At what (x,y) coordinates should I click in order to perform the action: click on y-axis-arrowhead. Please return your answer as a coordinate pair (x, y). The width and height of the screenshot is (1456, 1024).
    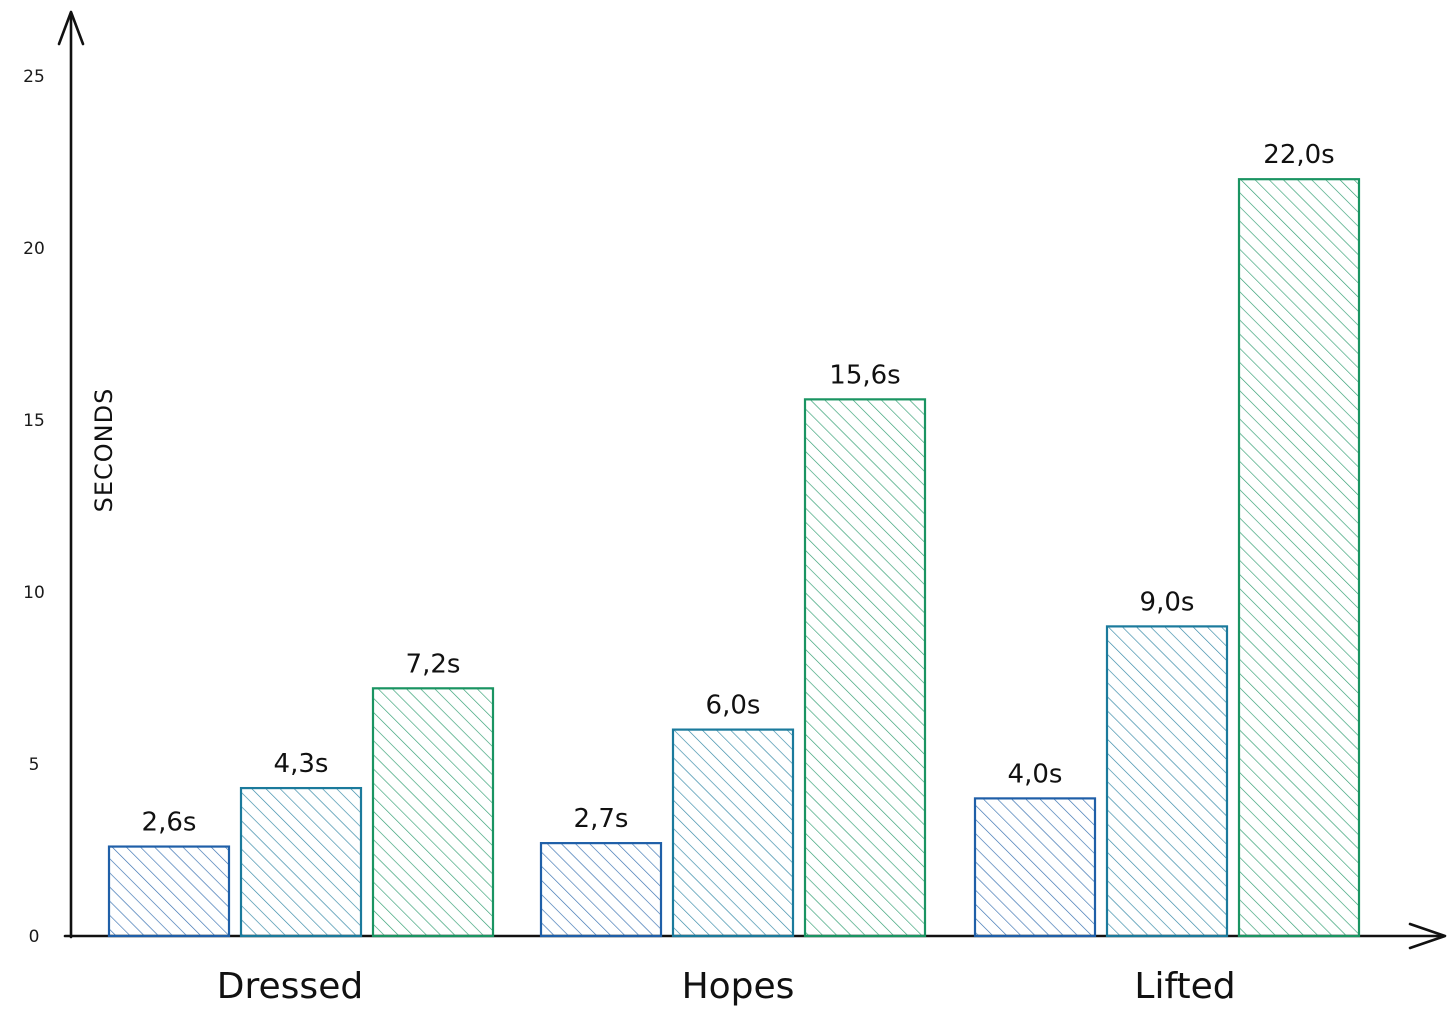
    Looking at the image, I should click on (71, 28).